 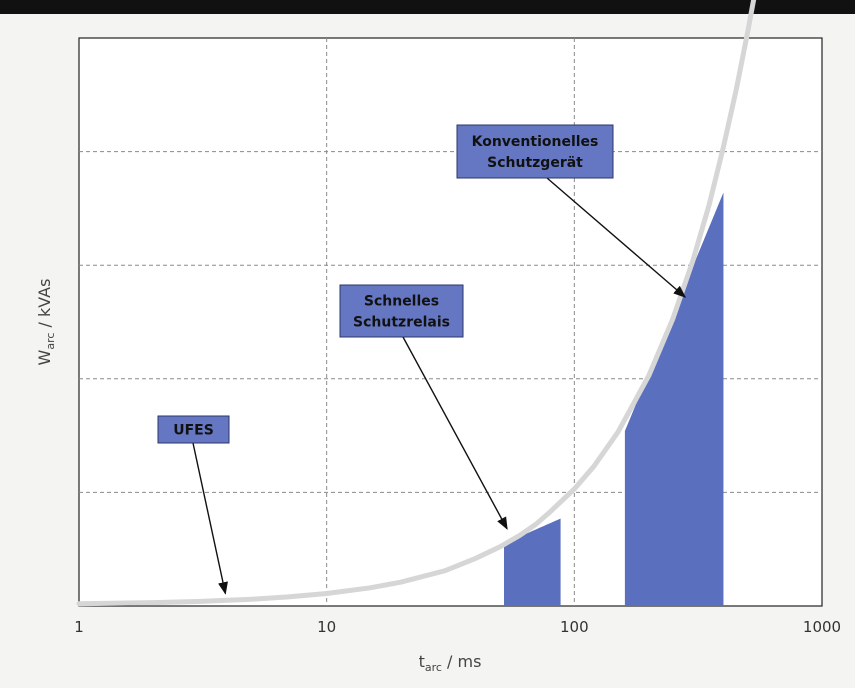 What do you see at coordinates (401, 323) in the screenshot?
I see `annotation-label-1-1: Schutzrelais` at bounding box center [401, 323].